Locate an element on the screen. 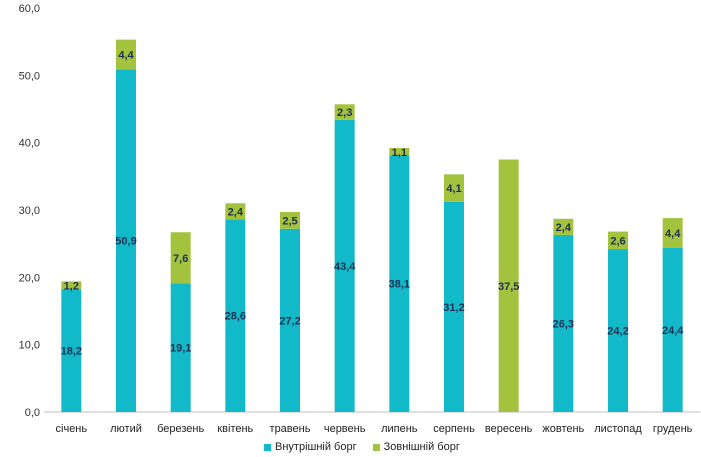  legend-label-external-debt: Зовнішній борг is located at coordinates (421, 447).